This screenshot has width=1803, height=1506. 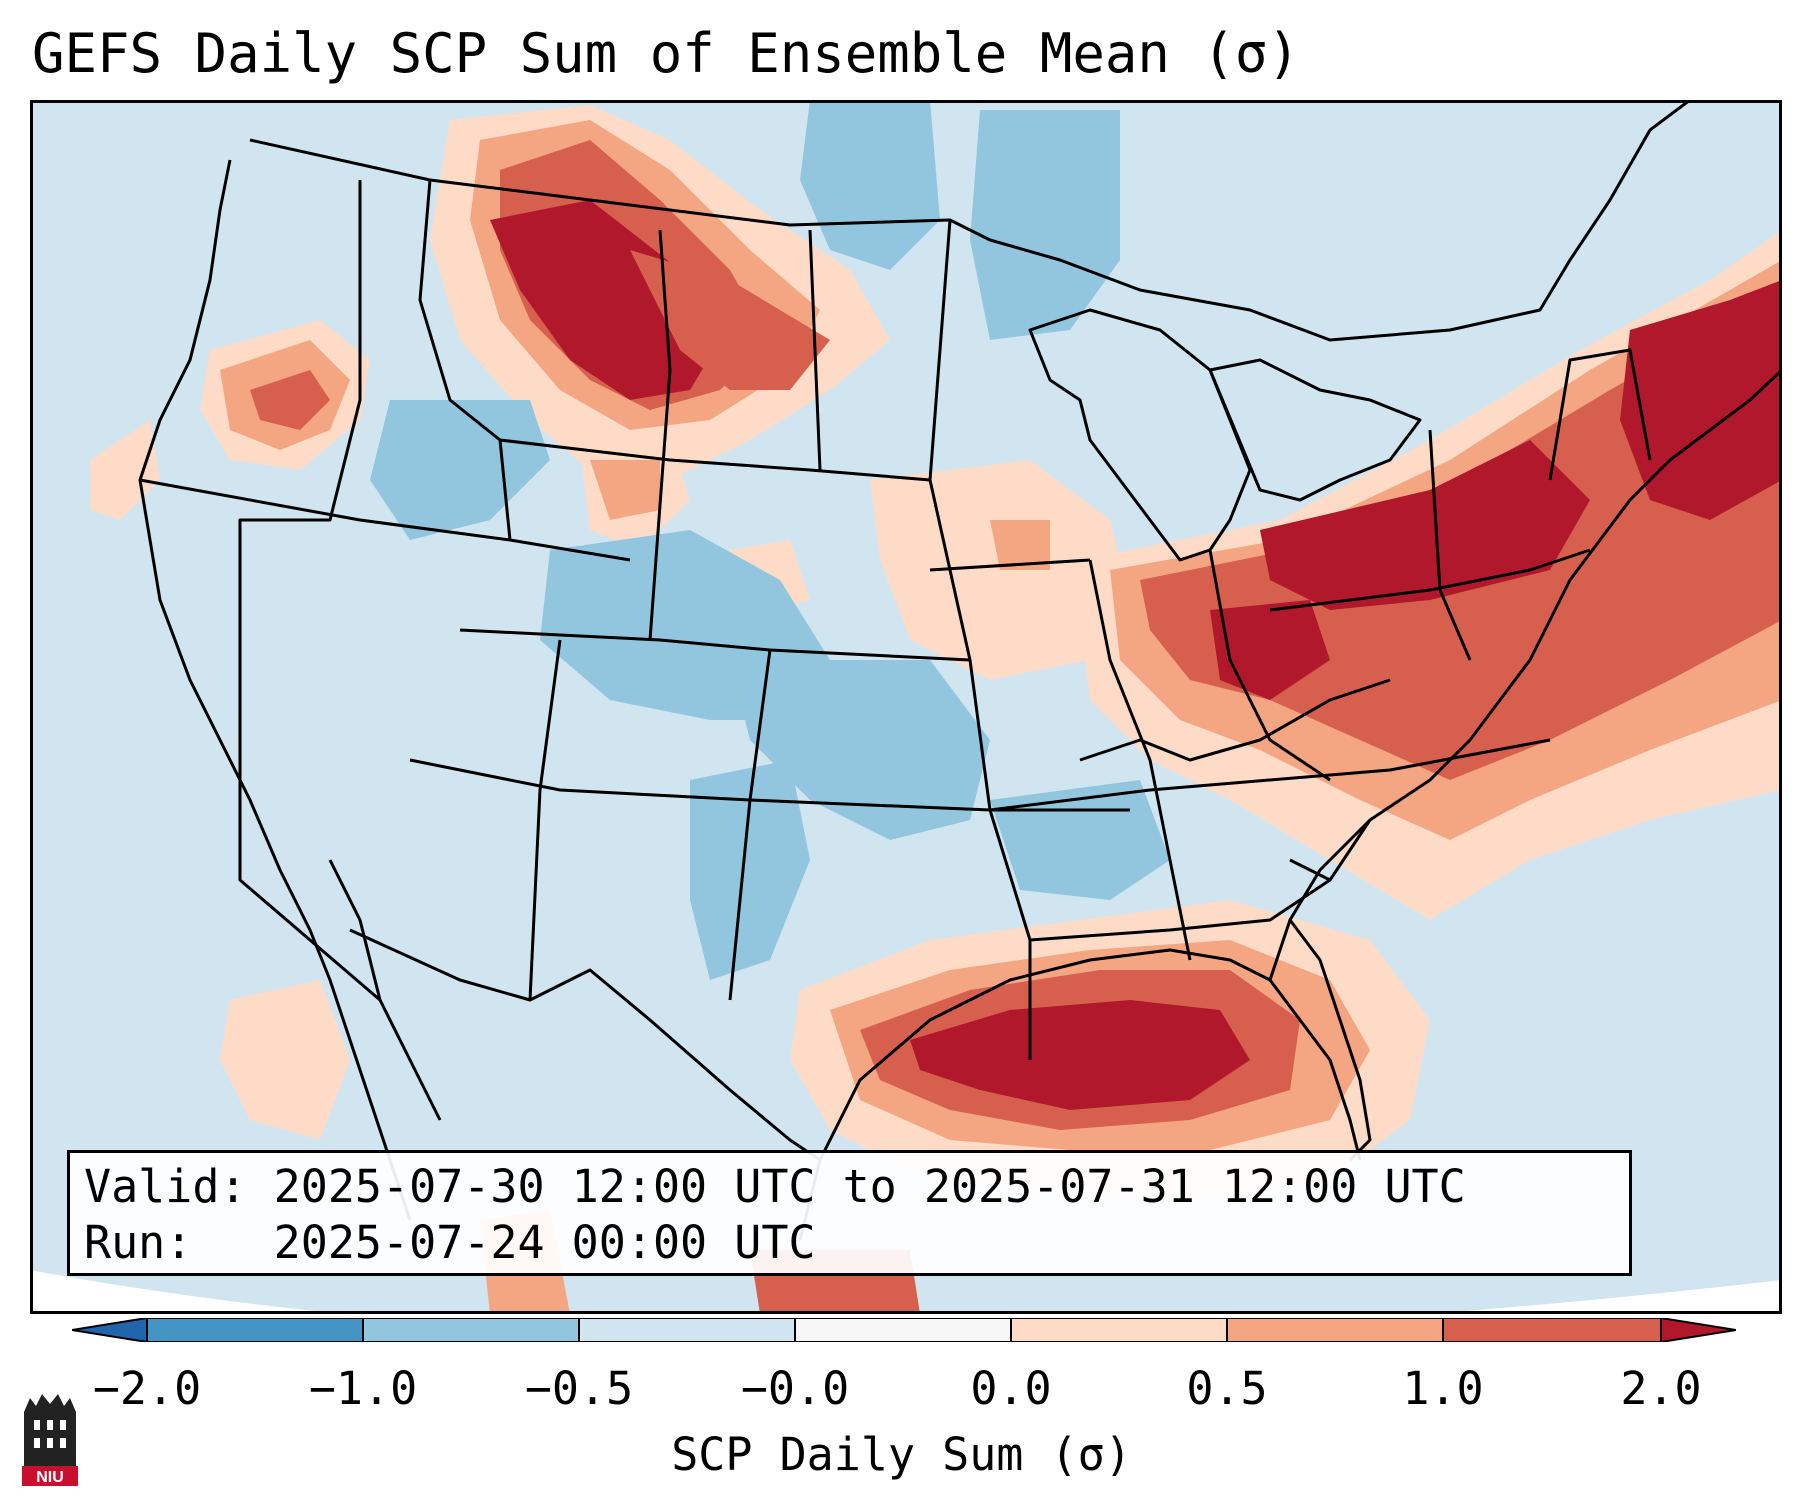 I want to click on logo-windows, so click(x=50, y=1434).